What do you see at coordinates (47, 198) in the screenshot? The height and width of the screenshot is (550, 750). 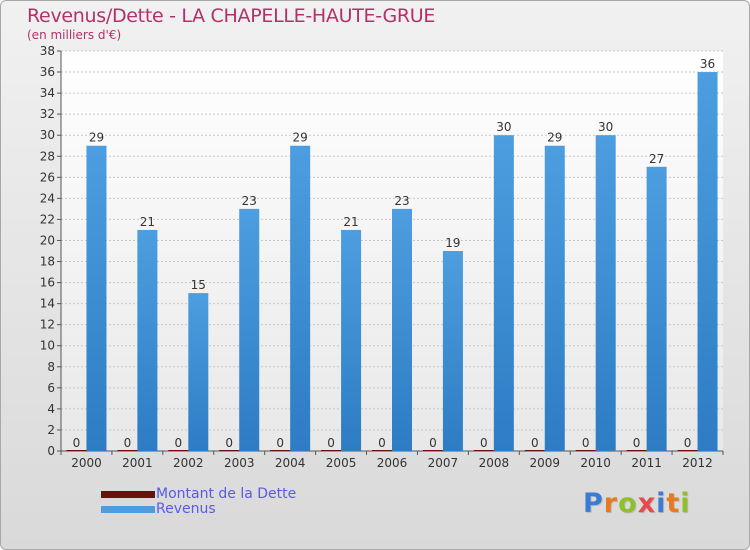 I see `y-tick-label: 24` at bounding box center [47, 198].